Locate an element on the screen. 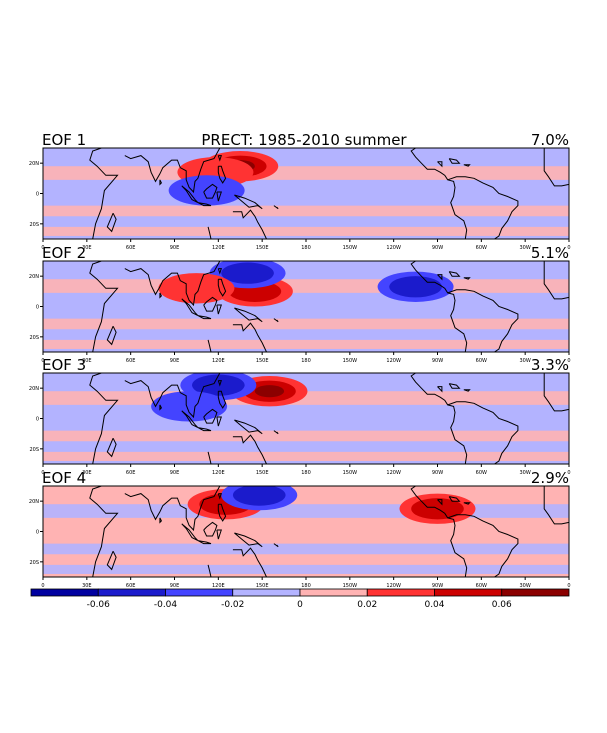  panel-4-coastlines is located at coordinates (329, 531).